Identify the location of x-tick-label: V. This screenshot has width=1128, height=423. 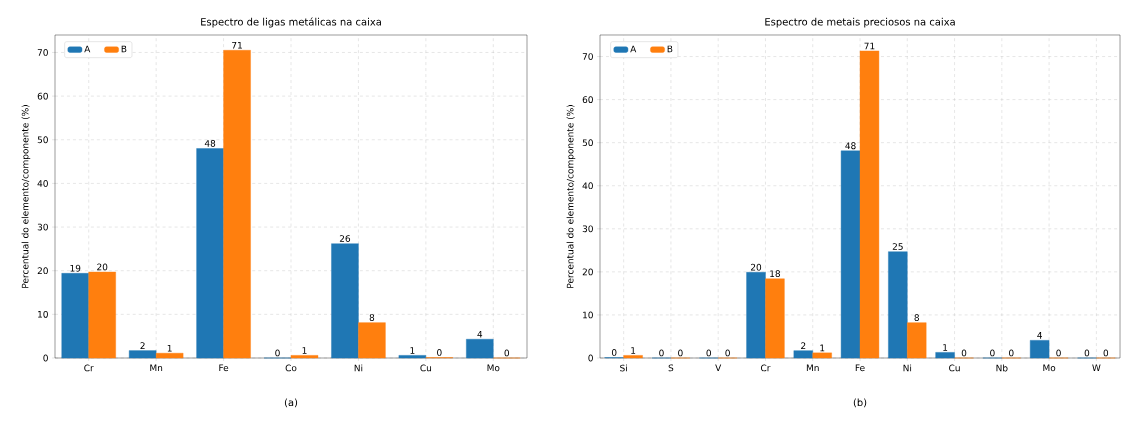
(718, 368).